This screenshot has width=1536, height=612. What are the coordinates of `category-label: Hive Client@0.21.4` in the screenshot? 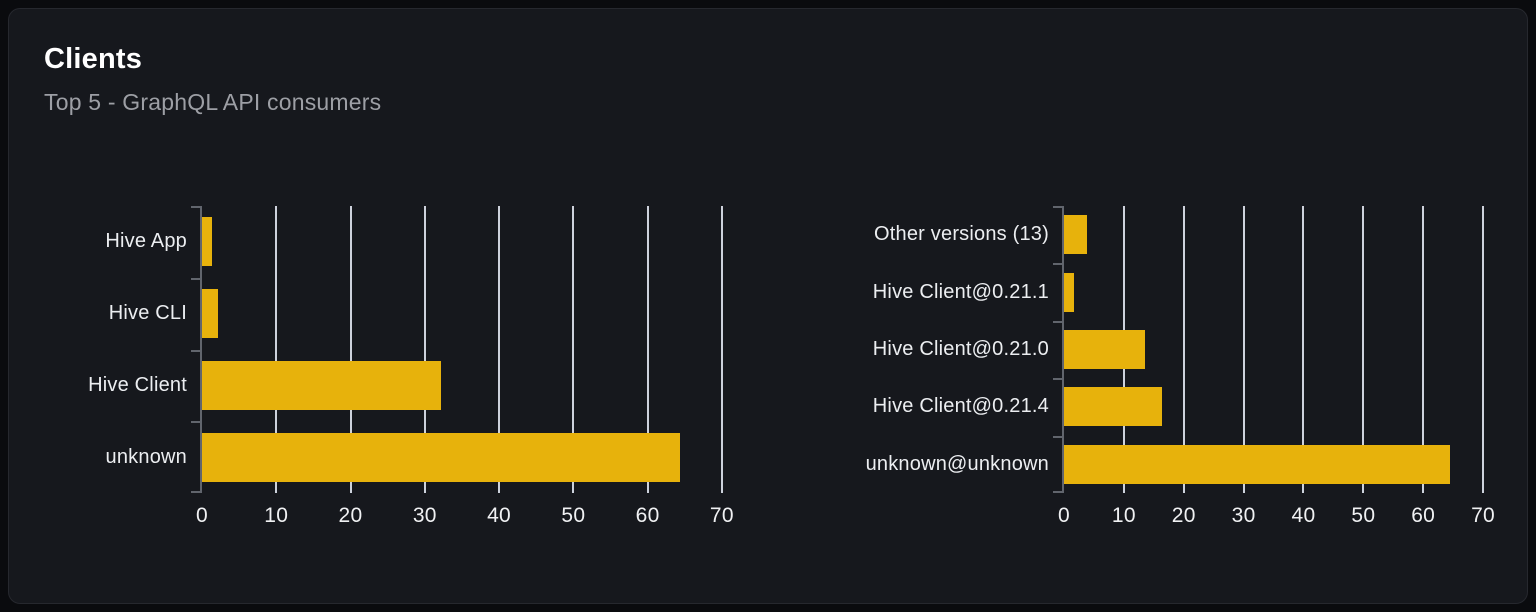 It's located at (960, 406).